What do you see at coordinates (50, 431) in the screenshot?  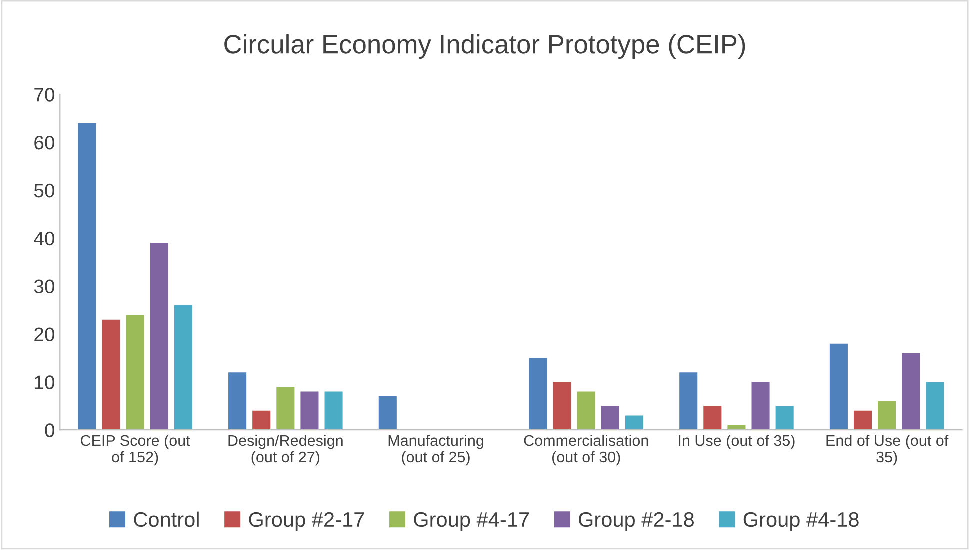 I see `y-tick-label: 0` at bounding box center [50, 431].